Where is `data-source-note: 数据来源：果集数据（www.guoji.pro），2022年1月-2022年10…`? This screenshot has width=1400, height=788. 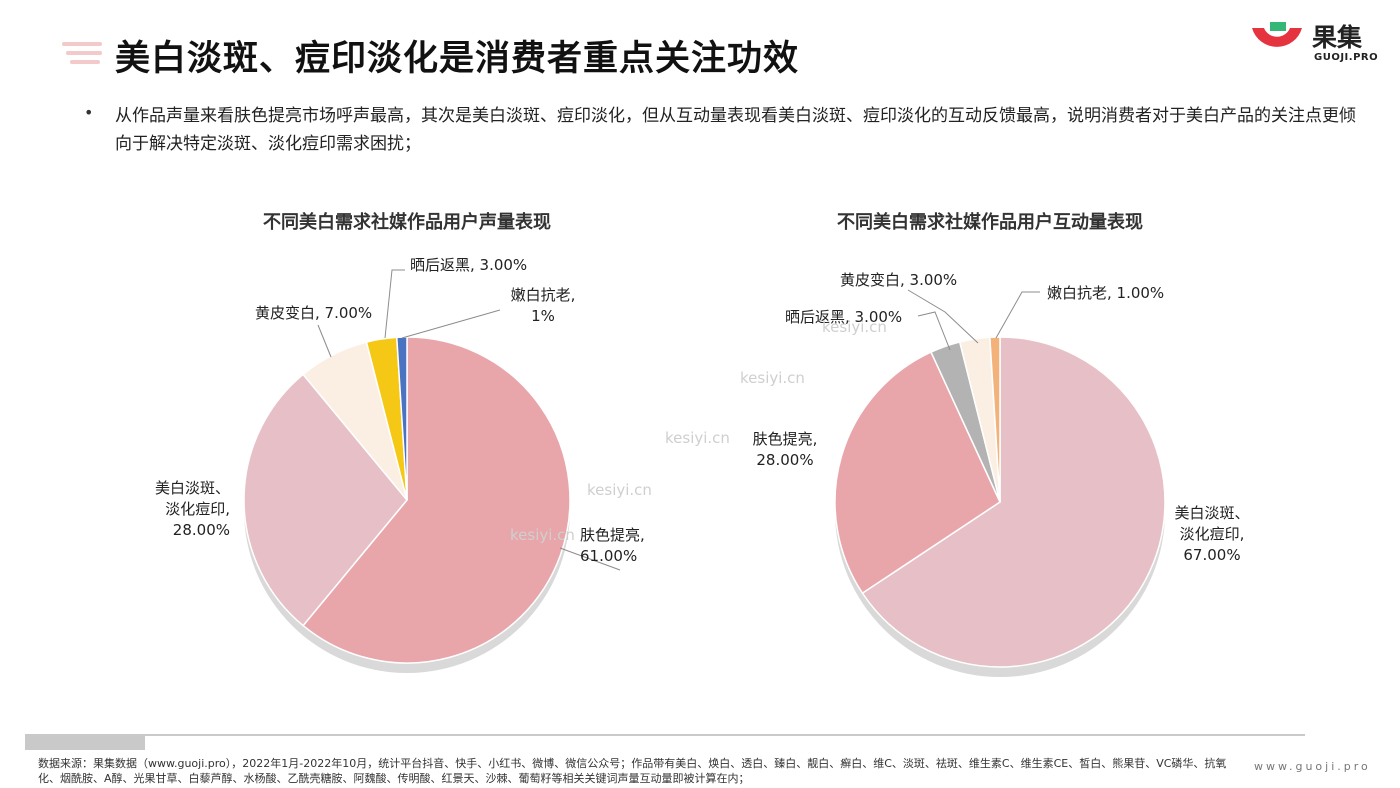
data-source-note: 数据来源：果集数据（www.guoji.pro），2022年1月-2022年10… is located at coordinates (632, 771).